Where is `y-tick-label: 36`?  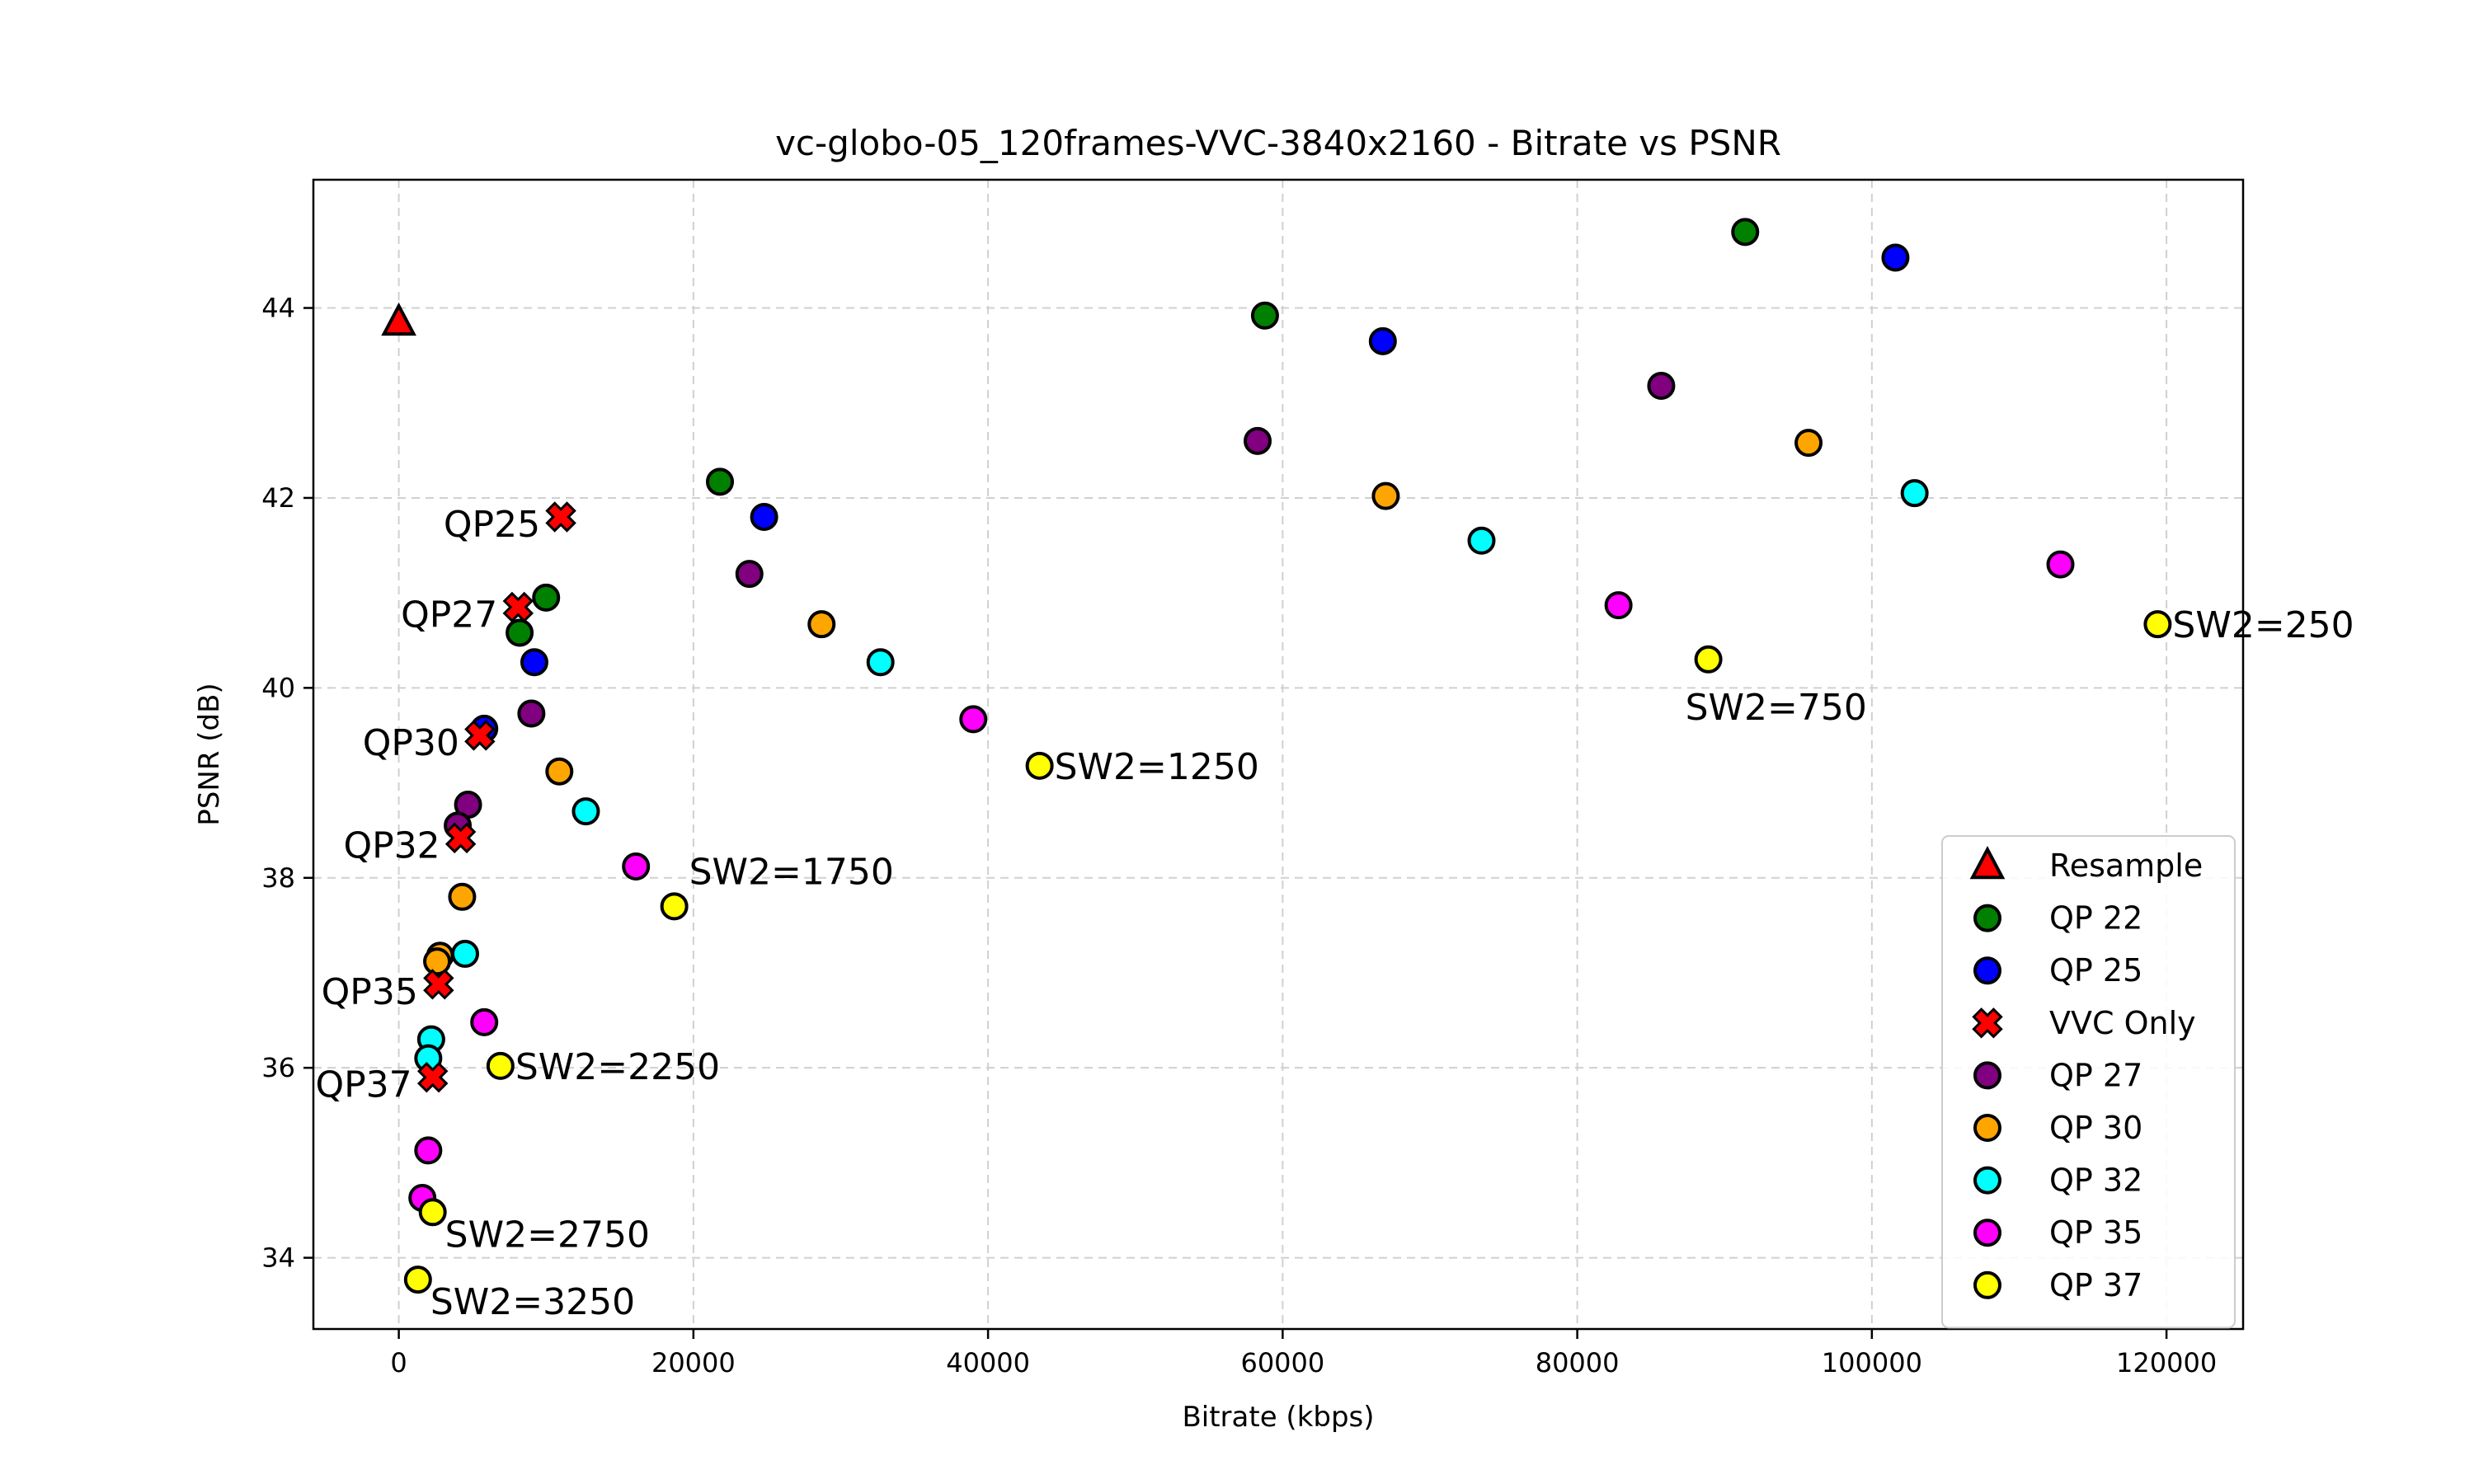
y-tick-label: 36 is located at coordinates (278, 1067).